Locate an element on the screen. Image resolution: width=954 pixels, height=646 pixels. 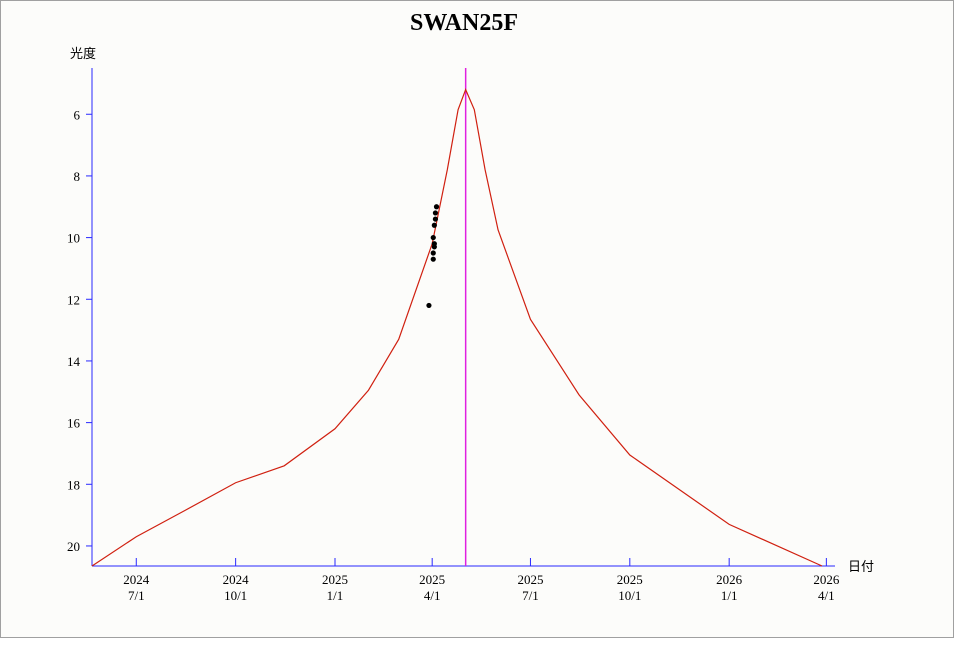
x-tick-label: 2026 1/1 is located at coordinates (729, 587).